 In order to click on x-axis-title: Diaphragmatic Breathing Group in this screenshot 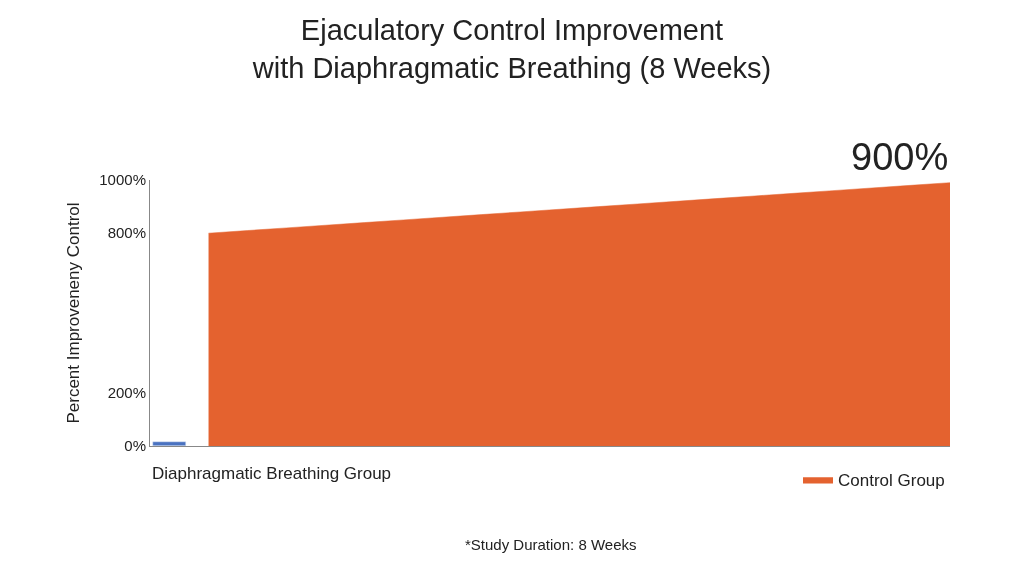, I will do `click(272, 473)`.